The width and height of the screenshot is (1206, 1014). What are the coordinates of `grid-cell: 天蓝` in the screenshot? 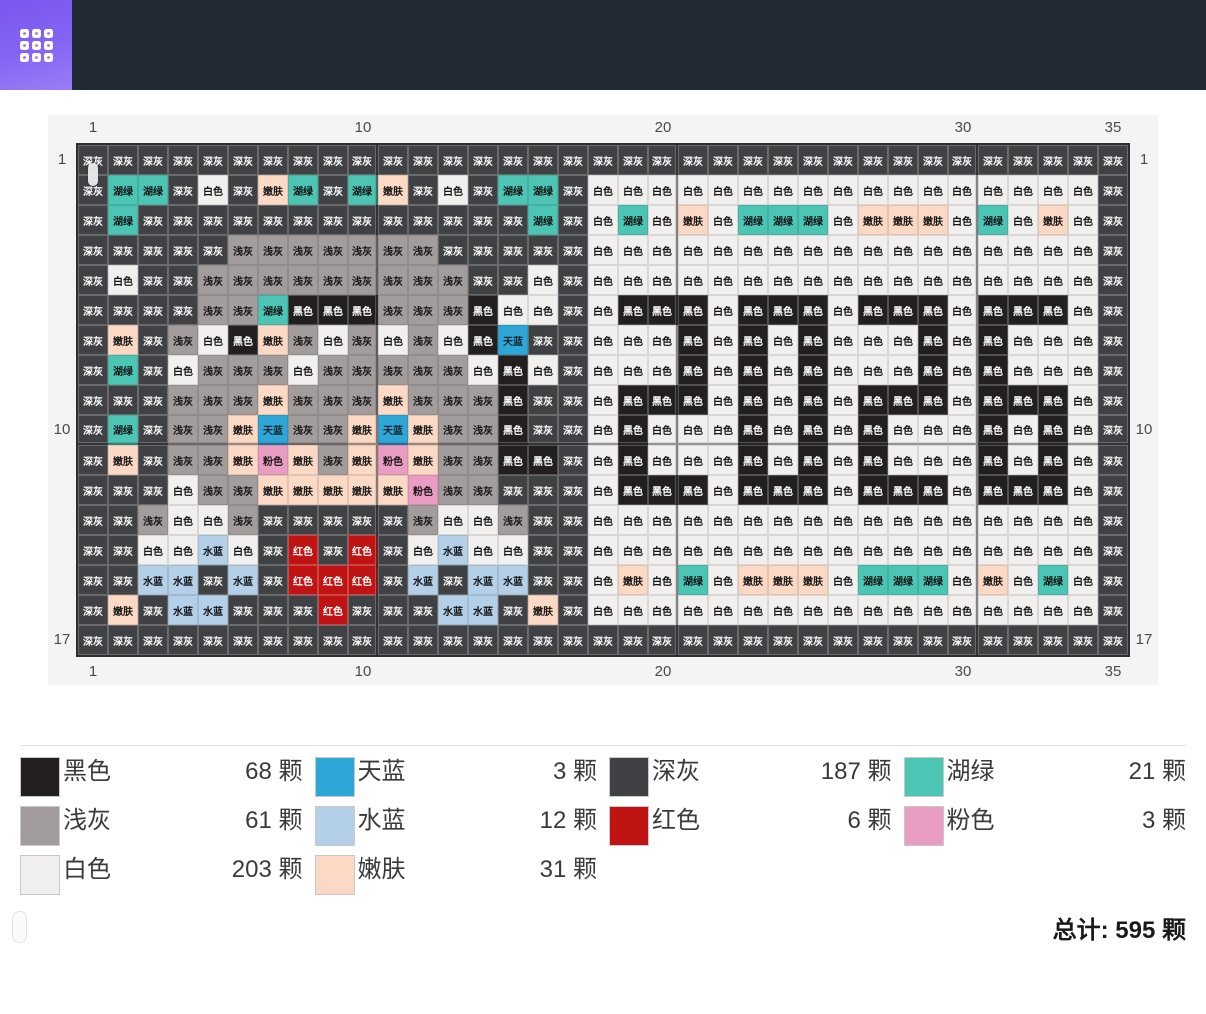 It's located at (513, 340).